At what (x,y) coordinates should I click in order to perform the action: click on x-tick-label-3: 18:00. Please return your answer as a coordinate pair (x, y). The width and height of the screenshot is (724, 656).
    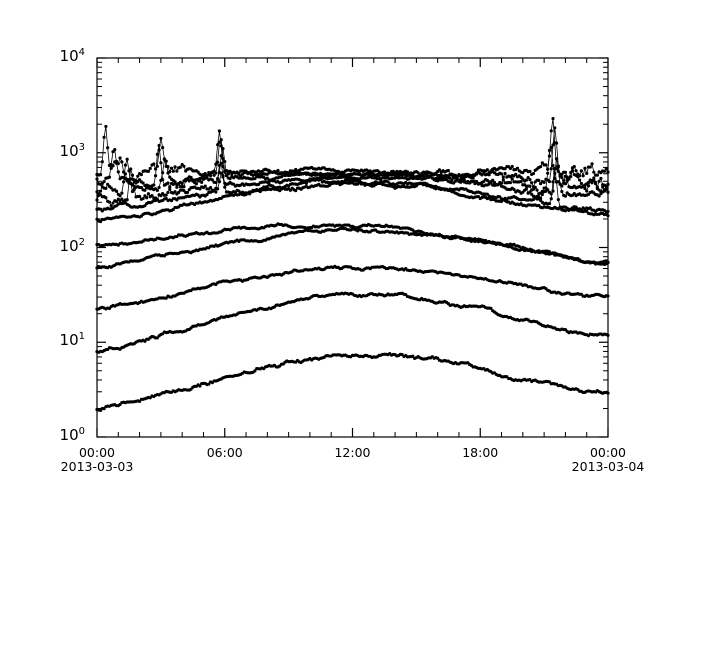
    Looking at the image, I should click on (480, 452).